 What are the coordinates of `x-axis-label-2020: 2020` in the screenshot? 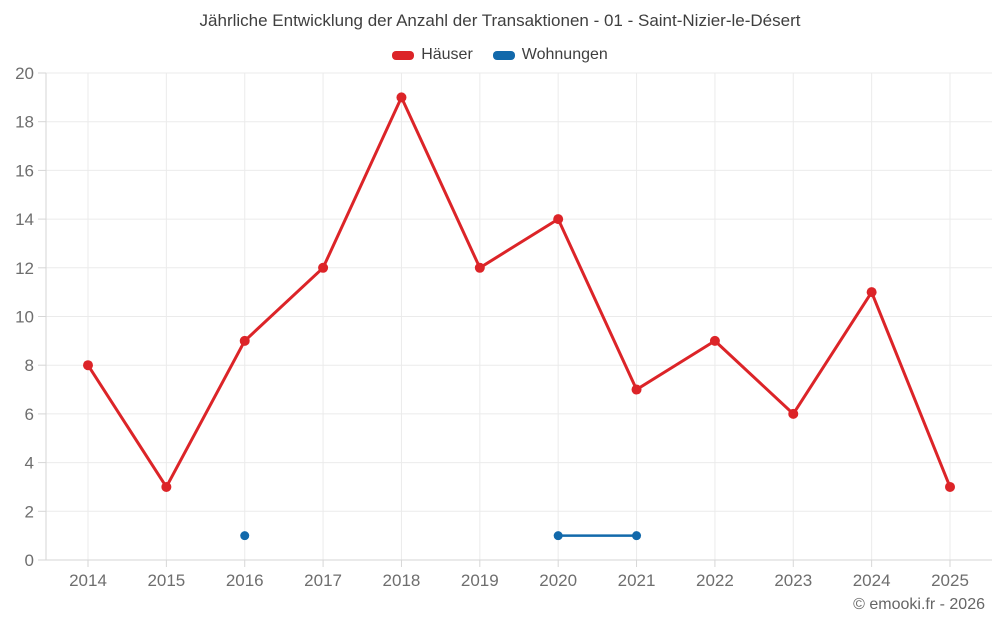 It's located at (558, 580).